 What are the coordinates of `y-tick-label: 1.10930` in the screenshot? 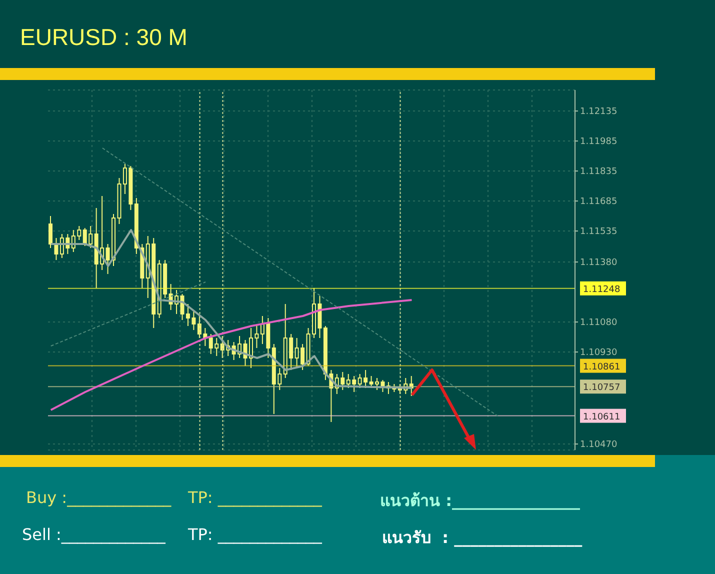 It's located at (599, 353).